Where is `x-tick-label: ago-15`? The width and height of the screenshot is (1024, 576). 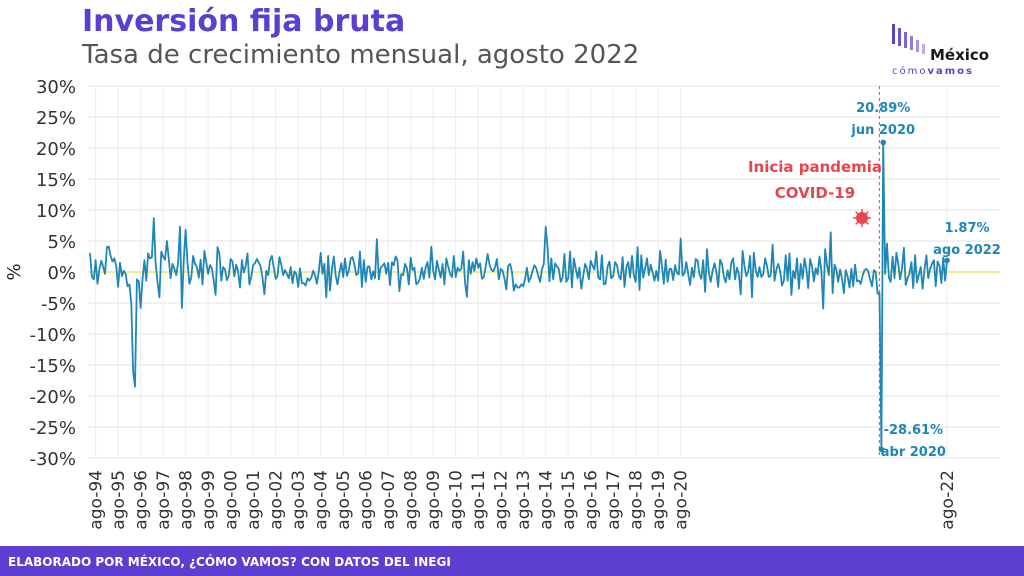 x-tick-label: ago-15 is located at coordinates (569, 500).